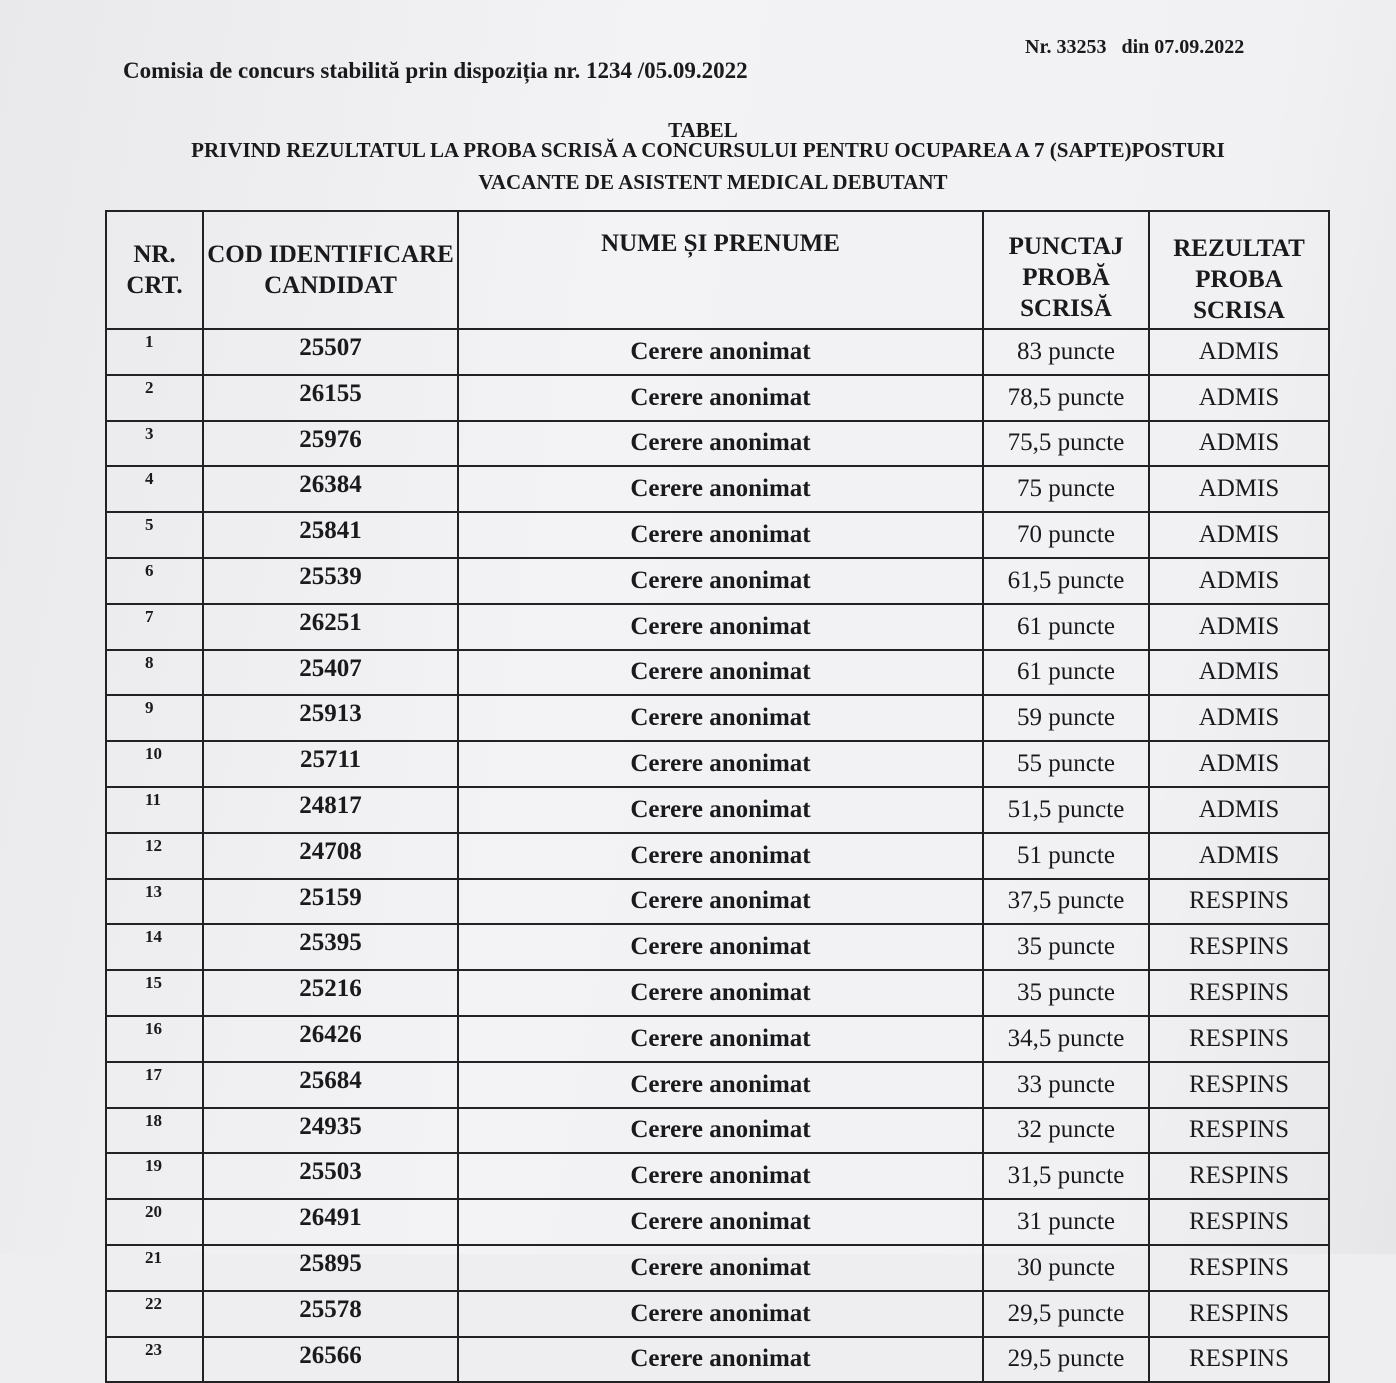 The height and width of the screenshot is (1383, 1396). I want to click on score: 35 puncte, so click(1066, 993).